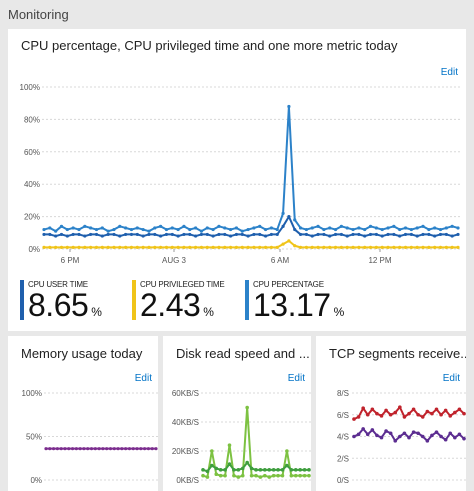 The image size is (474, 491). What do you see at coordinates (134, 300) in the screenshot?
I see `metric-color-bar` at bounding box center [134, 300].